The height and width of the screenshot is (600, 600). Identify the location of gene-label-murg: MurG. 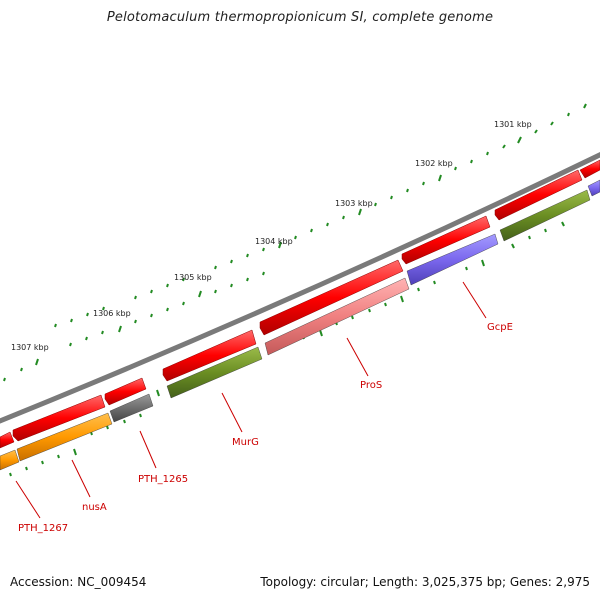
(245, 442).